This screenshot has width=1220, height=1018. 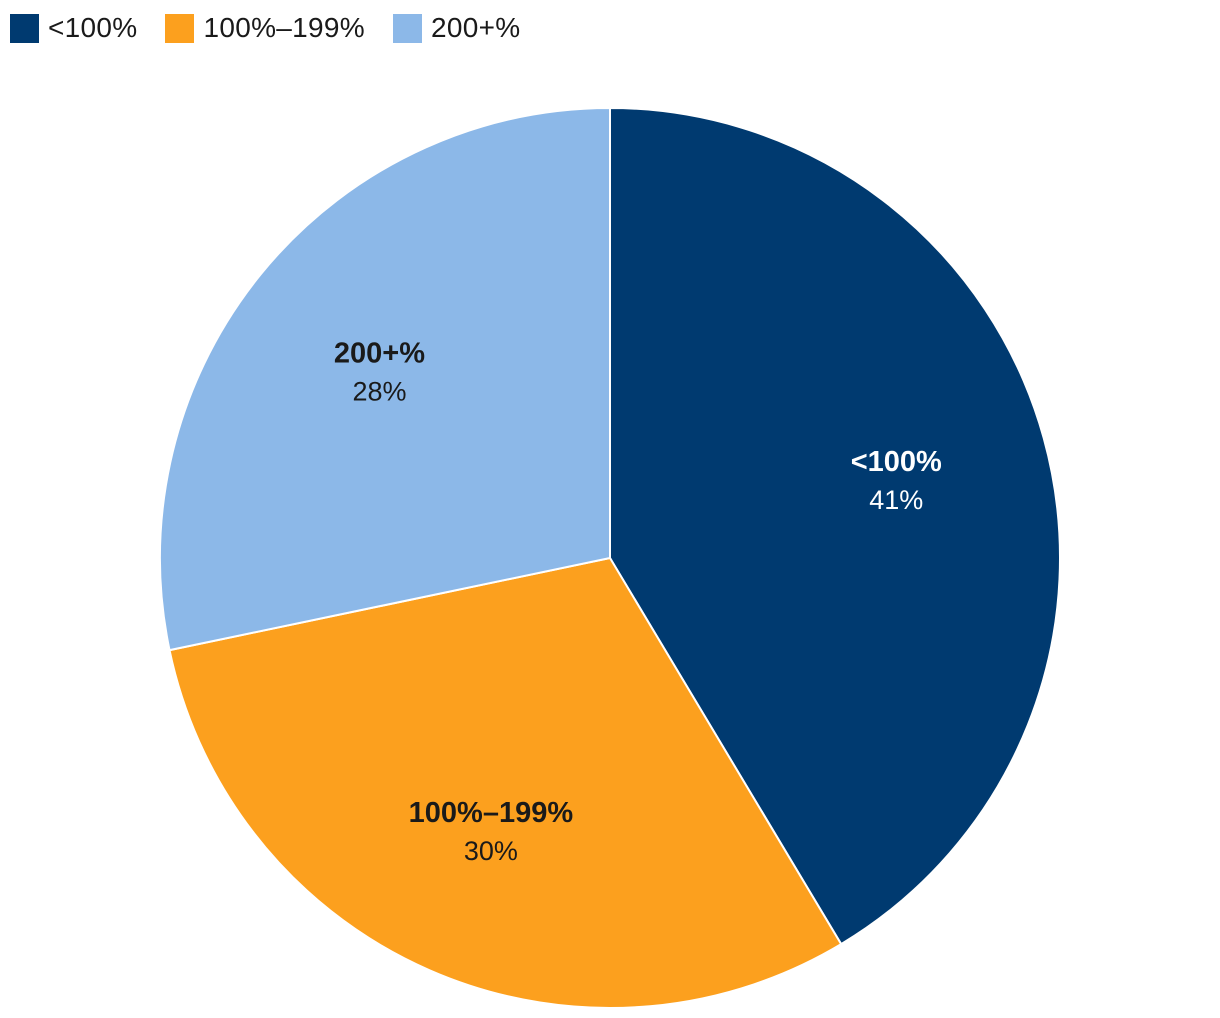 I want to click on slice-label-200-plus: 200+%, so click(x=379, y=354).